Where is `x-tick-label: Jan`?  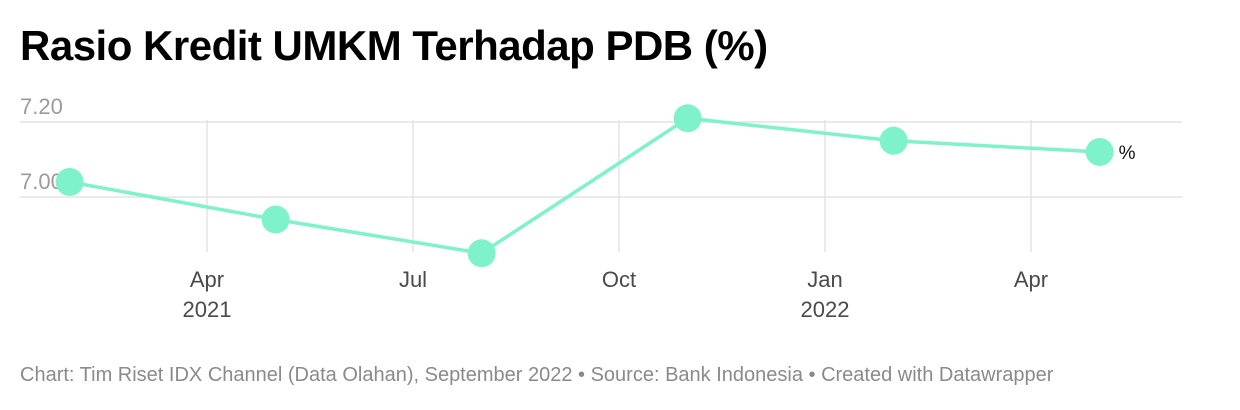 x-tick-label: Jan is located at coordinates (824, 279).